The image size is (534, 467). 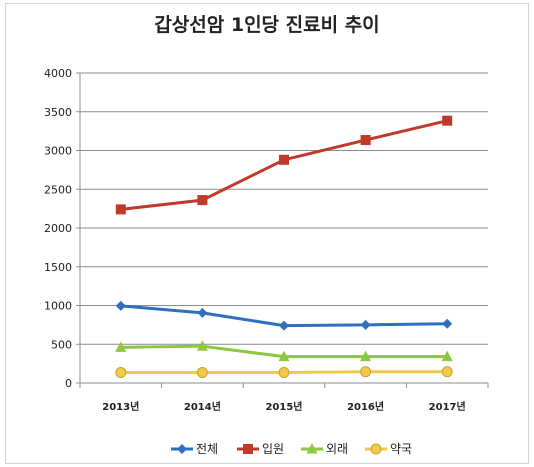 What do you see at coordinates (58, 306) in the screenshot?
I see `y-tick-label: 1000` at bounding box center [58, 306].